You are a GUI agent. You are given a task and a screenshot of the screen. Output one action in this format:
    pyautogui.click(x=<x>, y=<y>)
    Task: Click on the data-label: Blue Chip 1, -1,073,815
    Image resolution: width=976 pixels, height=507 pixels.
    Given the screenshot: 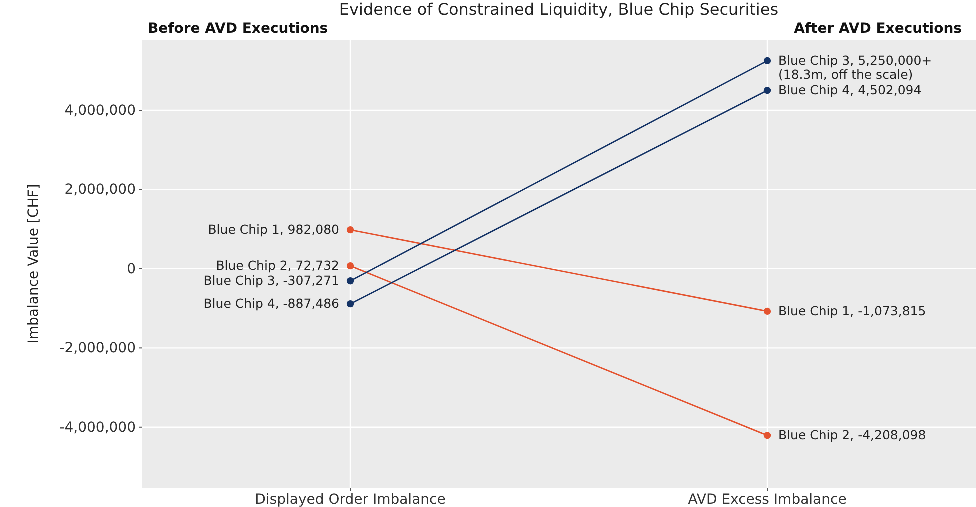 What is the action you would take?
    pyautogui.click(x=852, y=310)
    